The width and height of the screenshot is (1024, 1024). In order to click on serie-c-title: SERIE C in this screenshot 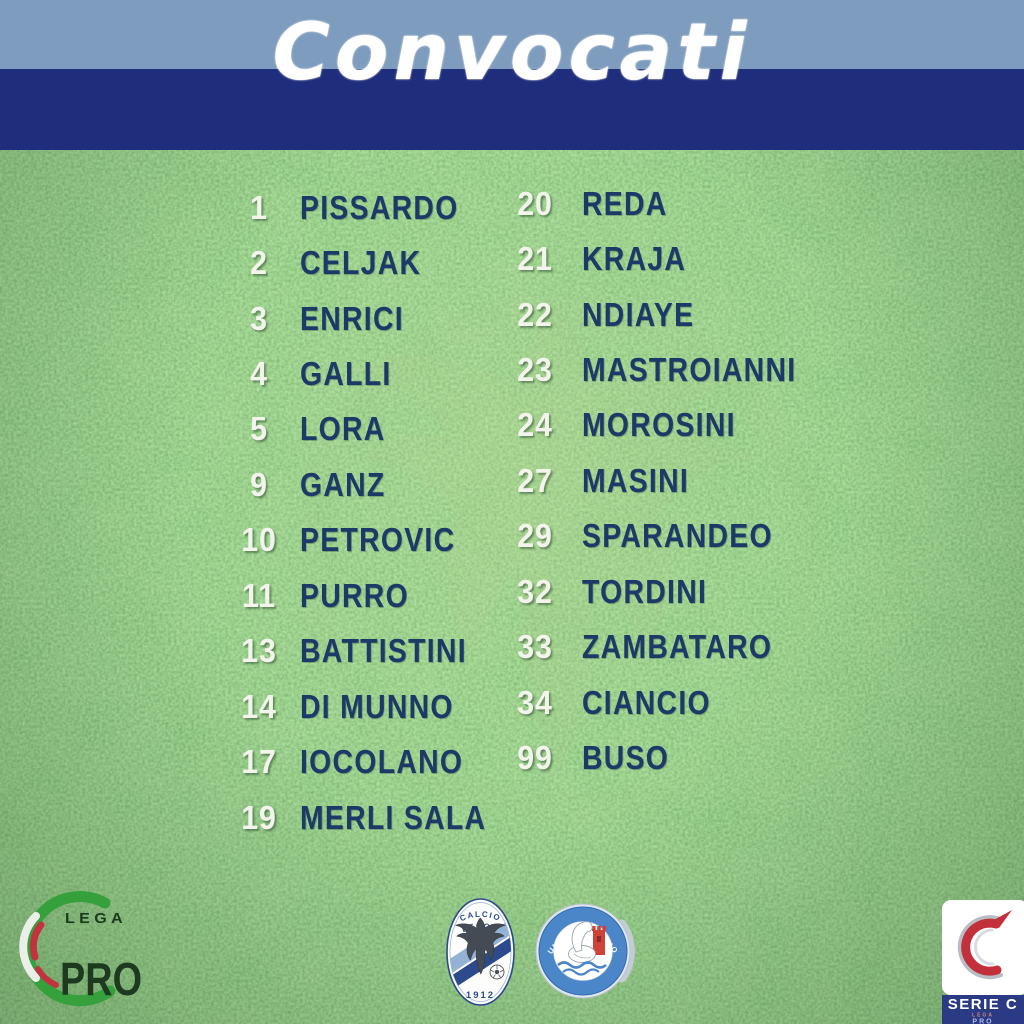, I will do `click(983, 1004)`.